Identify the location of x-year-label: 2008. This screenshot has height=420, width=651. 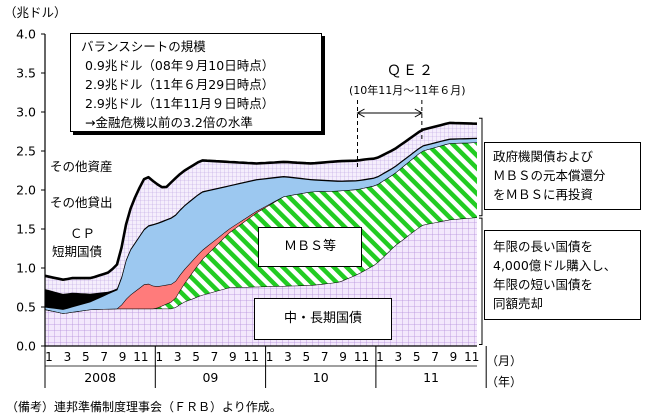
(100, 377).